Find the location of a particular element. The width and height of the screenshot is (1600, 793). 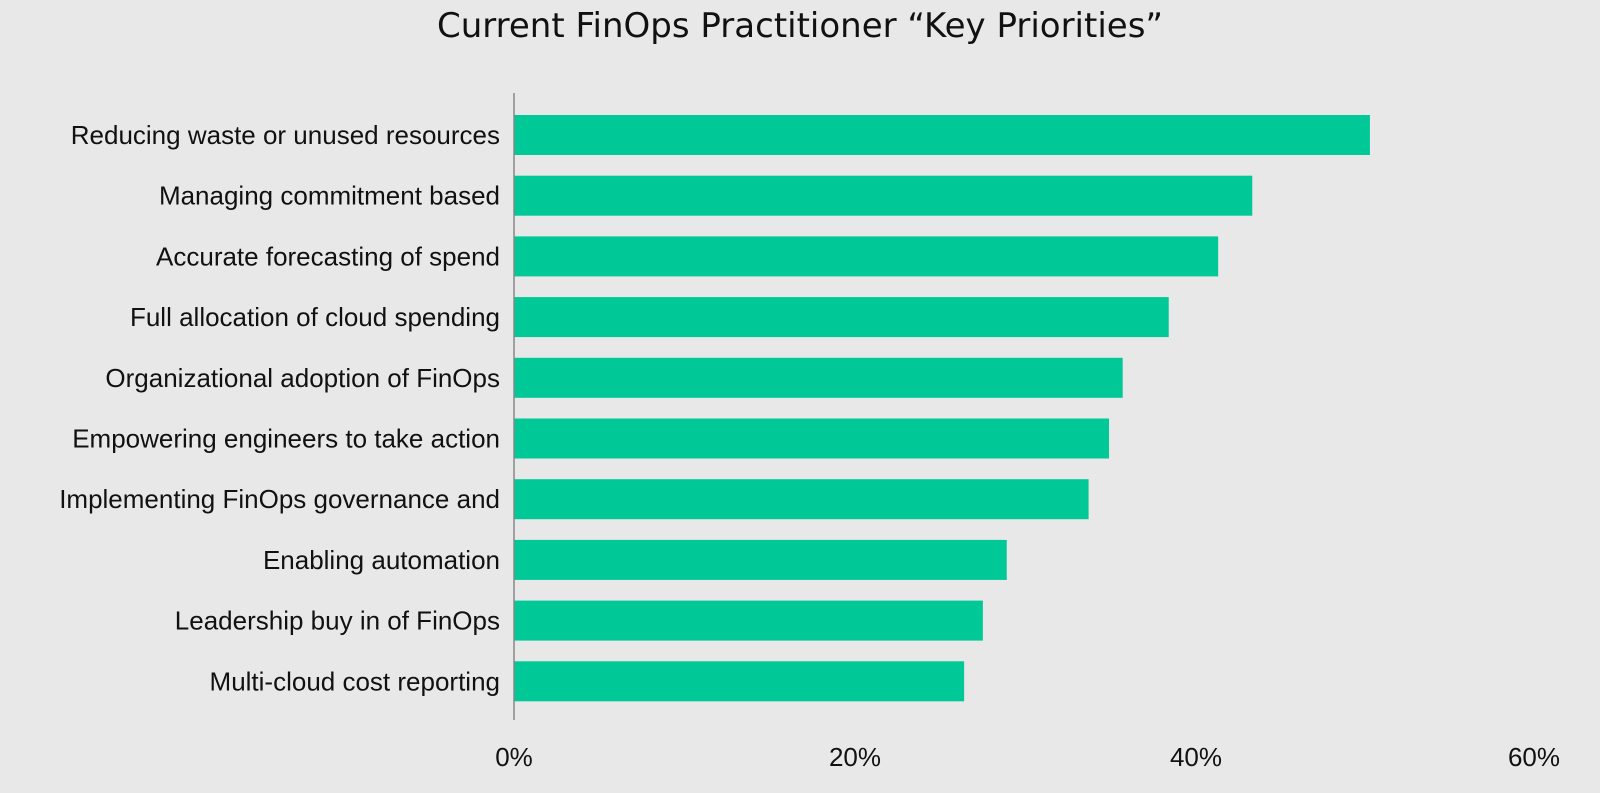

category-label-5: Organizational adoption of FinOps is located at coordinates (302, 378).